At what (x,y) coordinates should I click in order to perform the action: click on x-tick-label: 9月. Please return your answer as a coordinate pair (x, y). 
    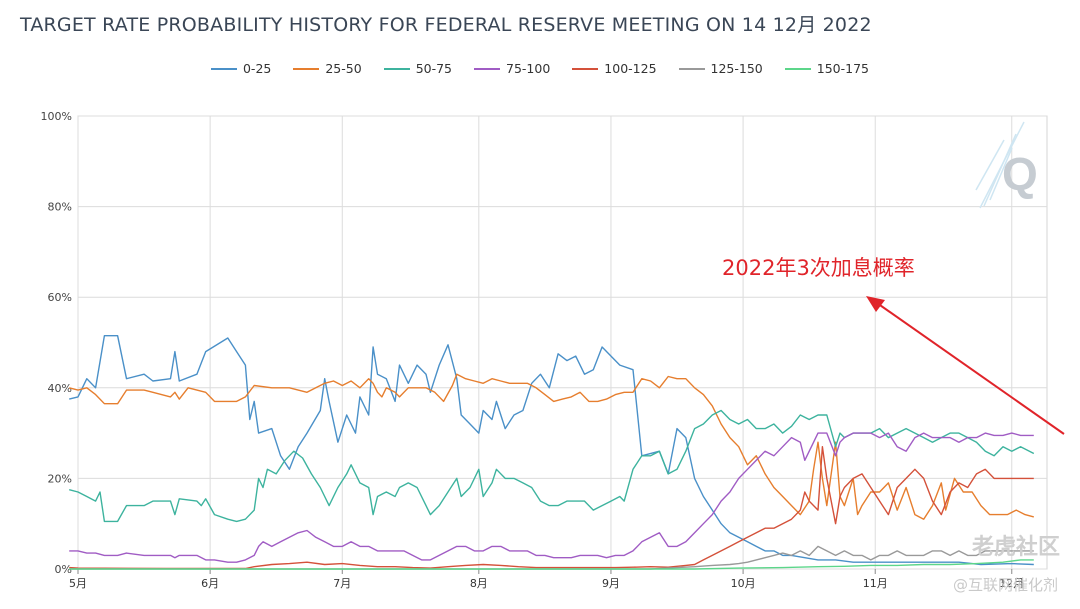
    Looking at the image, I should click on (611, 583).